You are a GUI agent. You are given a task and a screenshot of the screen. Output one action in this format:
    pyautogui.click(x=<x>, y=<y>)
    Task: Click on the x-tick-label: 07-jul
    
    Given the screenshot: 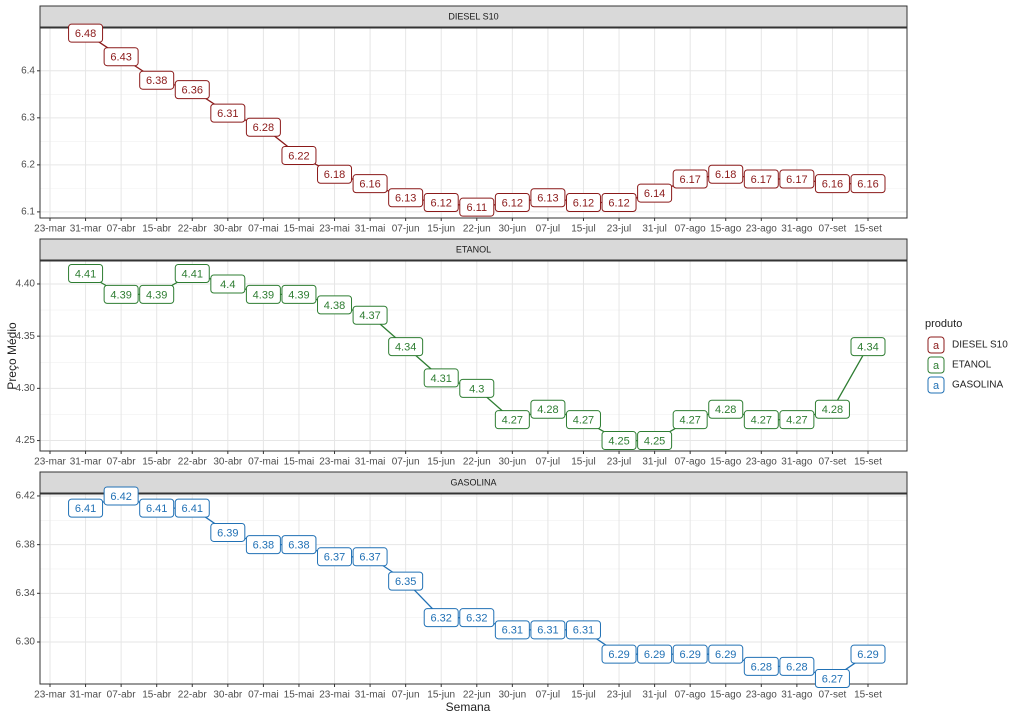 What is the action you would take?
    pyautogui.click(x=548, y=462)
    